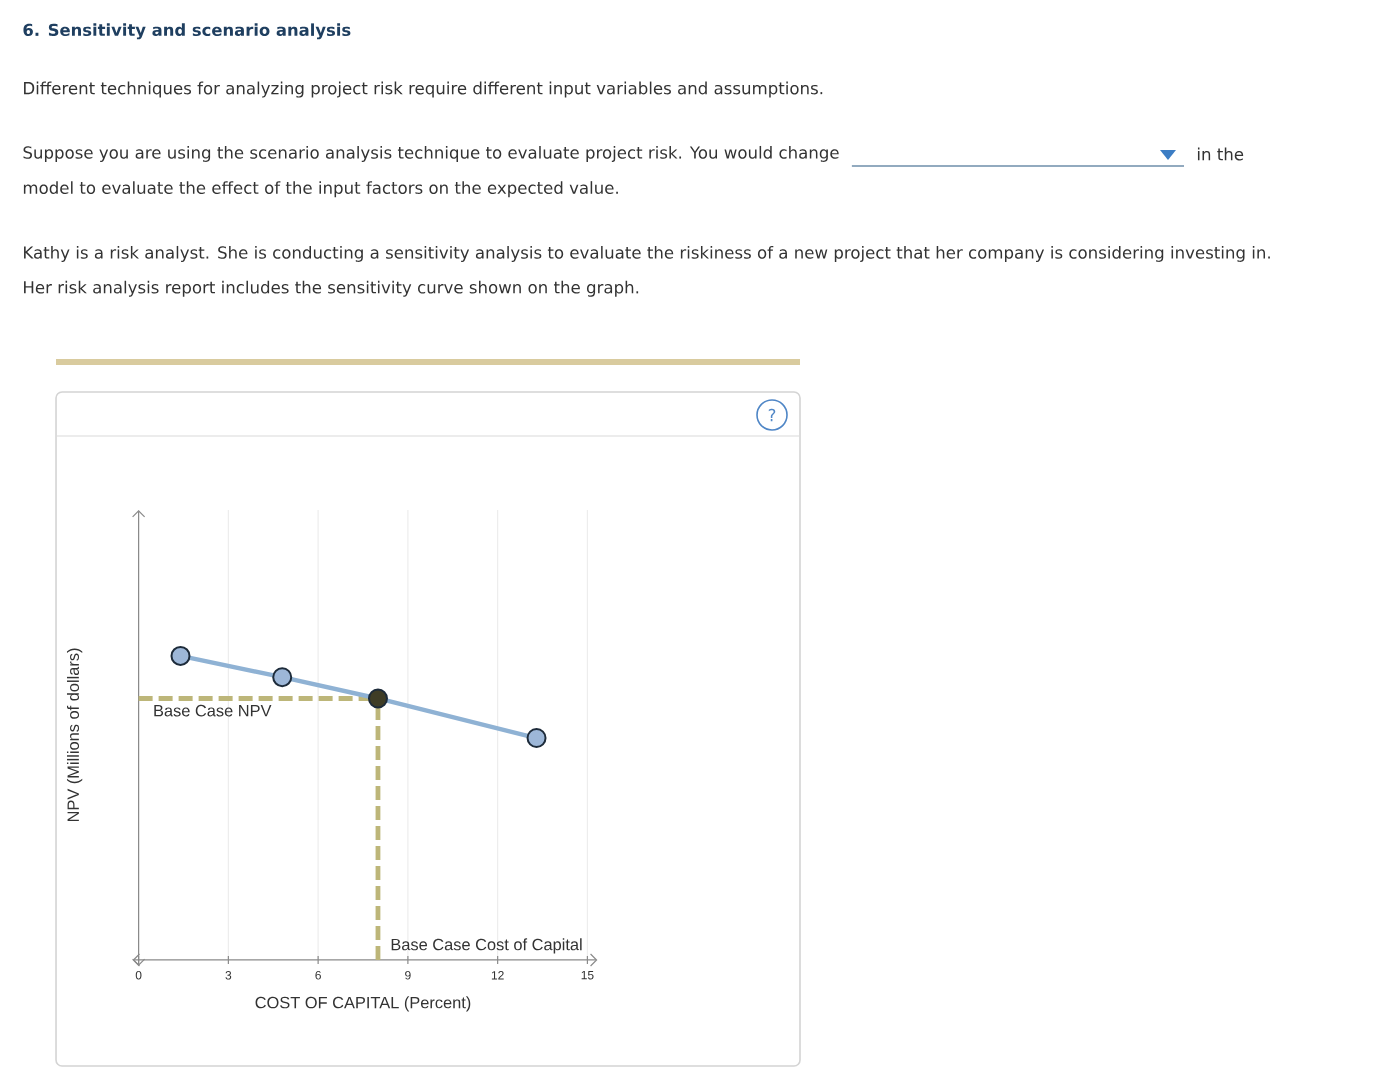 Image resolution: width=1400 pixels, height=1070 pixels. I want to click on text: in the, so click(1220, 154).